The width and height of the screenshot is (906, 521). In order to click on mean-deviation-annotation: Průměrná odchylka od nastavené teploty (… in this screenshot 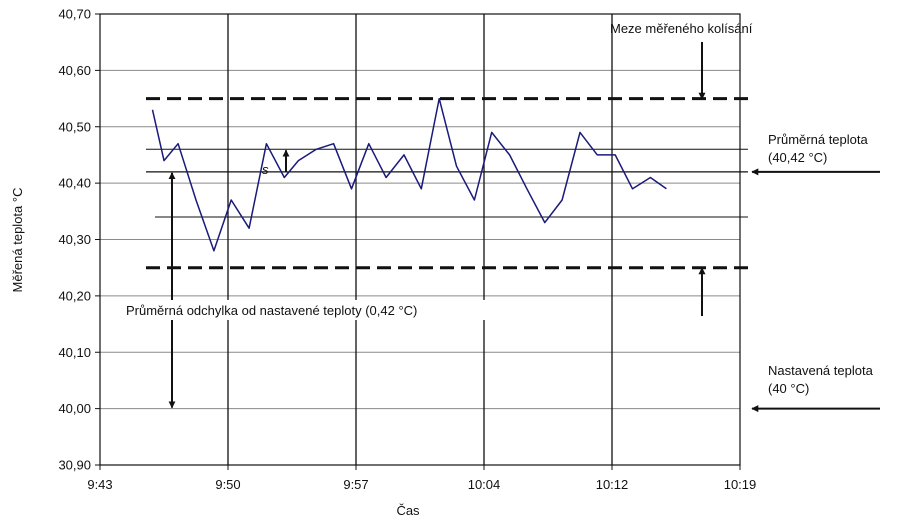, I will do `click(271, 310)`.